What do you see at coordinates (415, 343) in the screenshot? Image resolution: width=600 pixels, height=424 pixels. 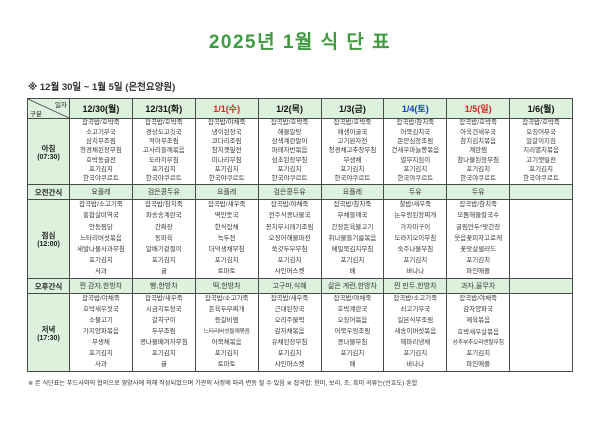 I see `meal-item: 해파리냉채` at bounding box center [415, 343].